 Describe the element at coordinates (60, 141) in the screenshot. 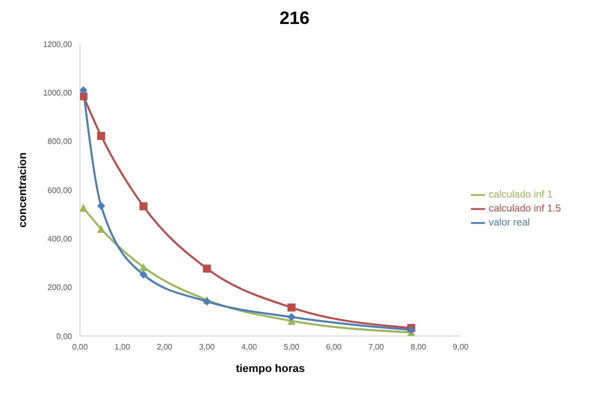

I see `y-tick-label: 800,00` at that location.